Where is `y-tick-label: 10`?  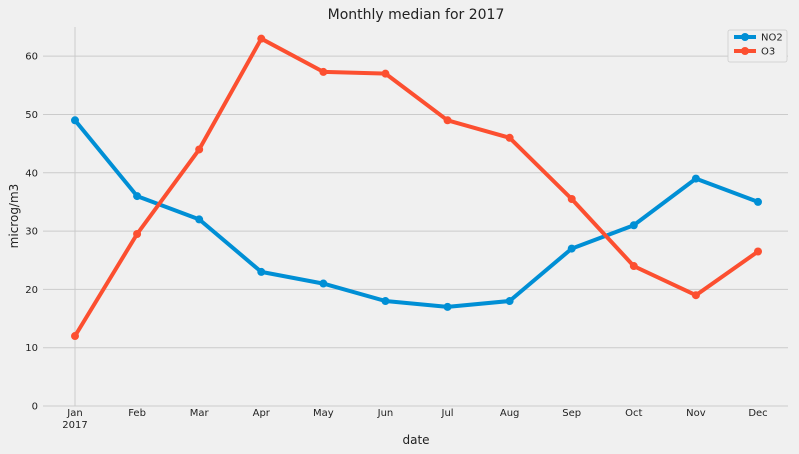 y-tick-label: 10 is located at coordinates (31, 348).